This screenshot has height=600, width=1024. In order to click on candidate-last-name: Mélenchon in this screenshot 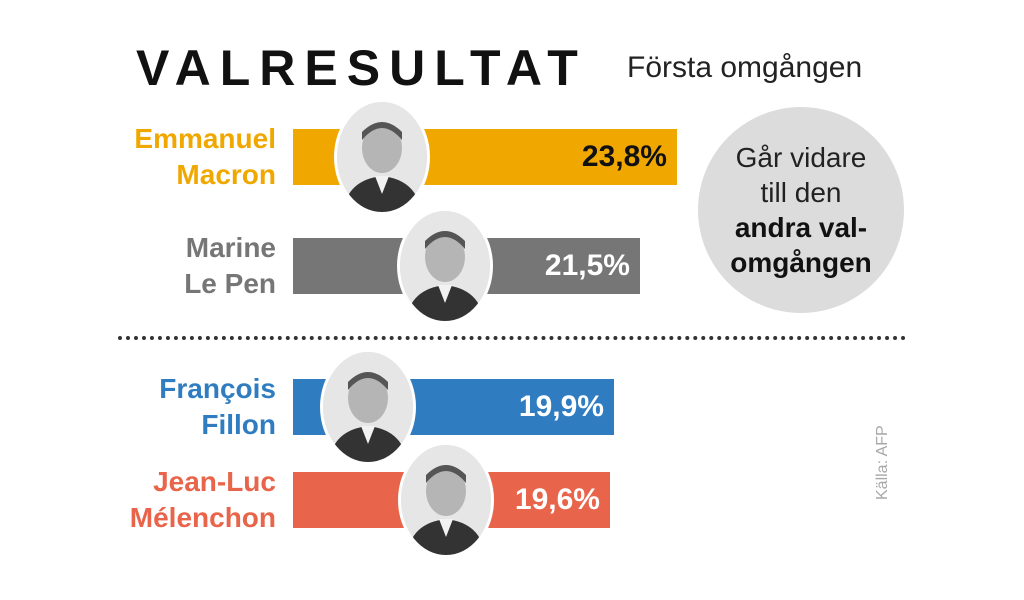, I will do `click(202, 517)`.